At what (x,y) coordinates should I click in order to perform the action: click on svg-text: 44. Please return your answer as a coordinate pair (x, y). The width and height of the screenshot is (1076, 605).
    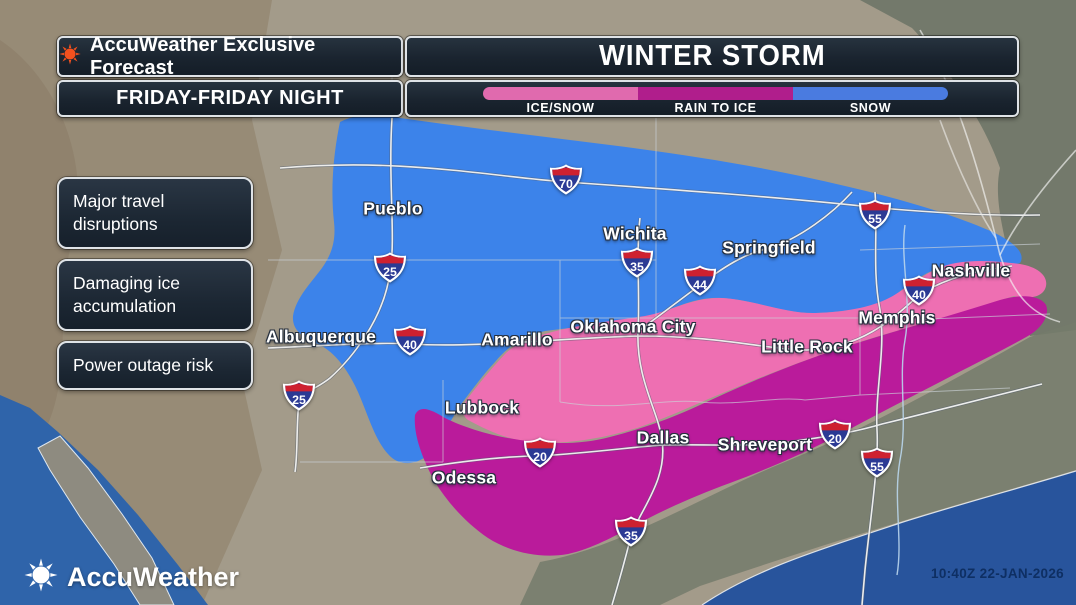
    Looking at the image, I should click on (700, 285).